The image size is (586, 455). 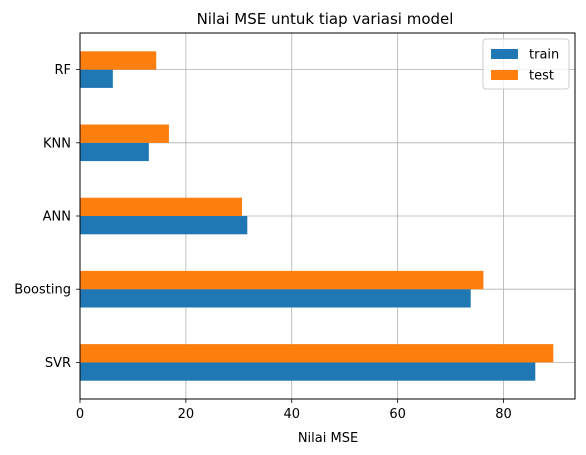 What do you see at coordinates (397, 414) in the screenshot?
I see `x-tick-label: 60` at bounding box center [397, 414].